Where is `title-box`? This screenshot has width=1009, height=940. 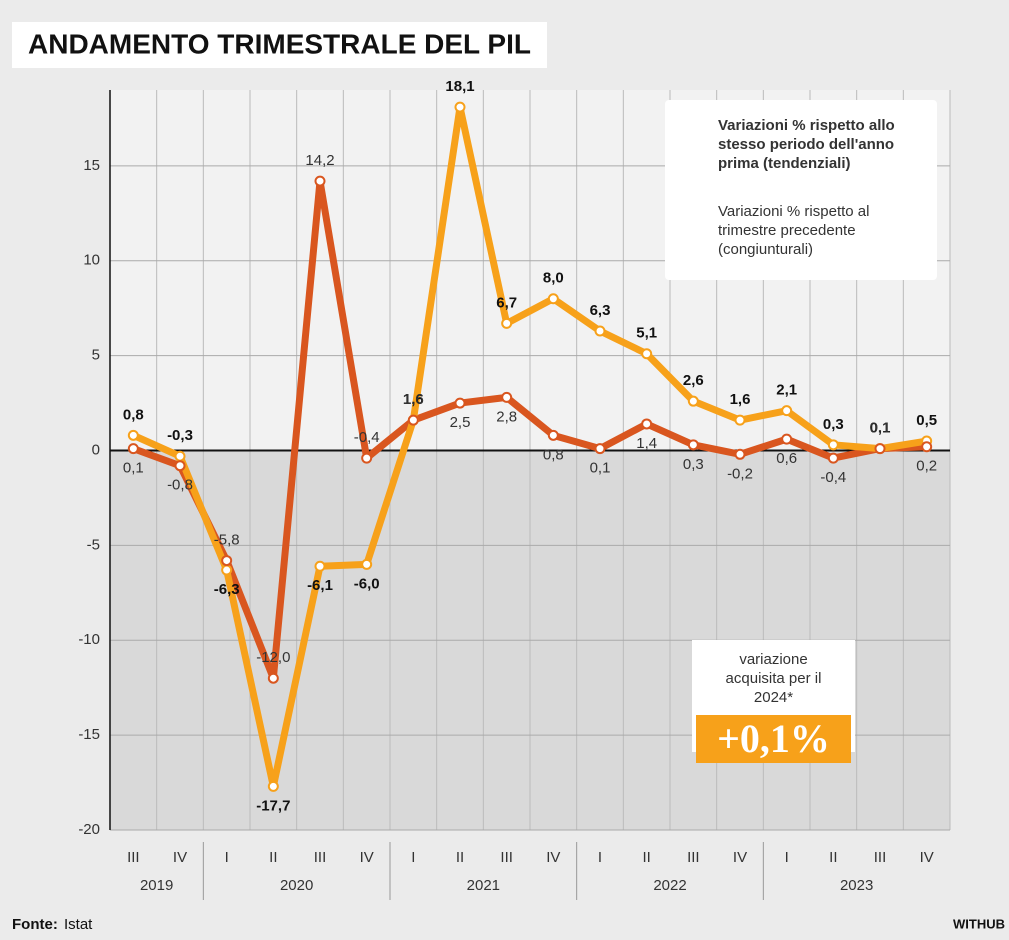
title-box is located at coordinates (279, 45).